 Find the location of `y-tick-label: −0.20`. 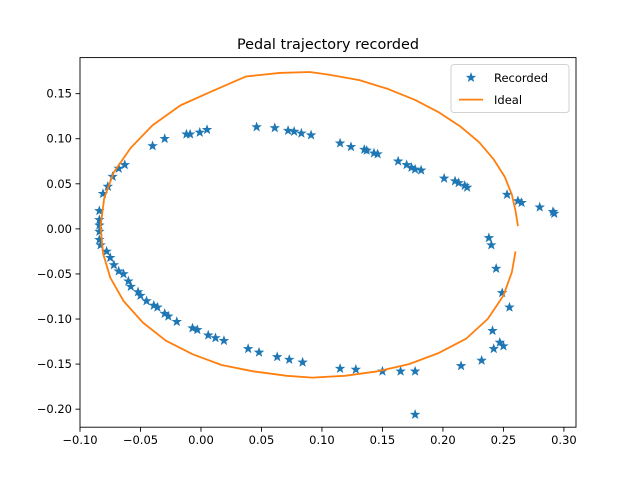

y-tick-label: −0.20 is located at coordinates (54, 409).